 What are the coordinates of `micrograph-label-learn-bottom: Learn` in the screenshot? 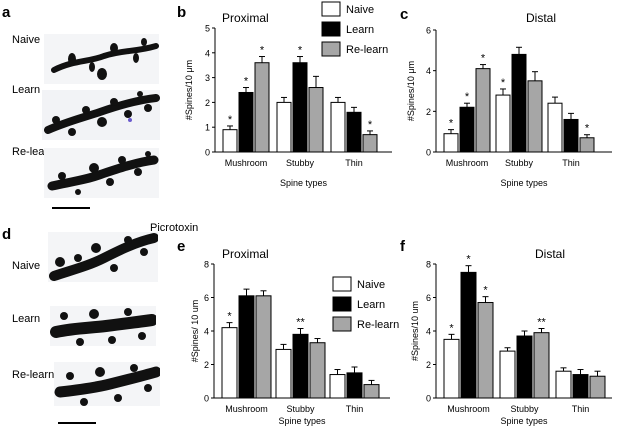 It's located at (26, 319).